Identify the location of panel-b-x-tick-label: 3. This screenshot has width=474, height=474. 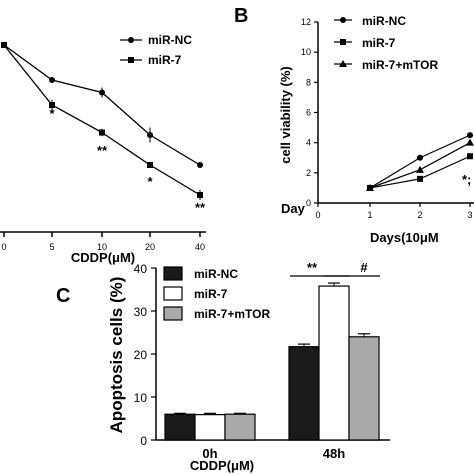
(469, 215).